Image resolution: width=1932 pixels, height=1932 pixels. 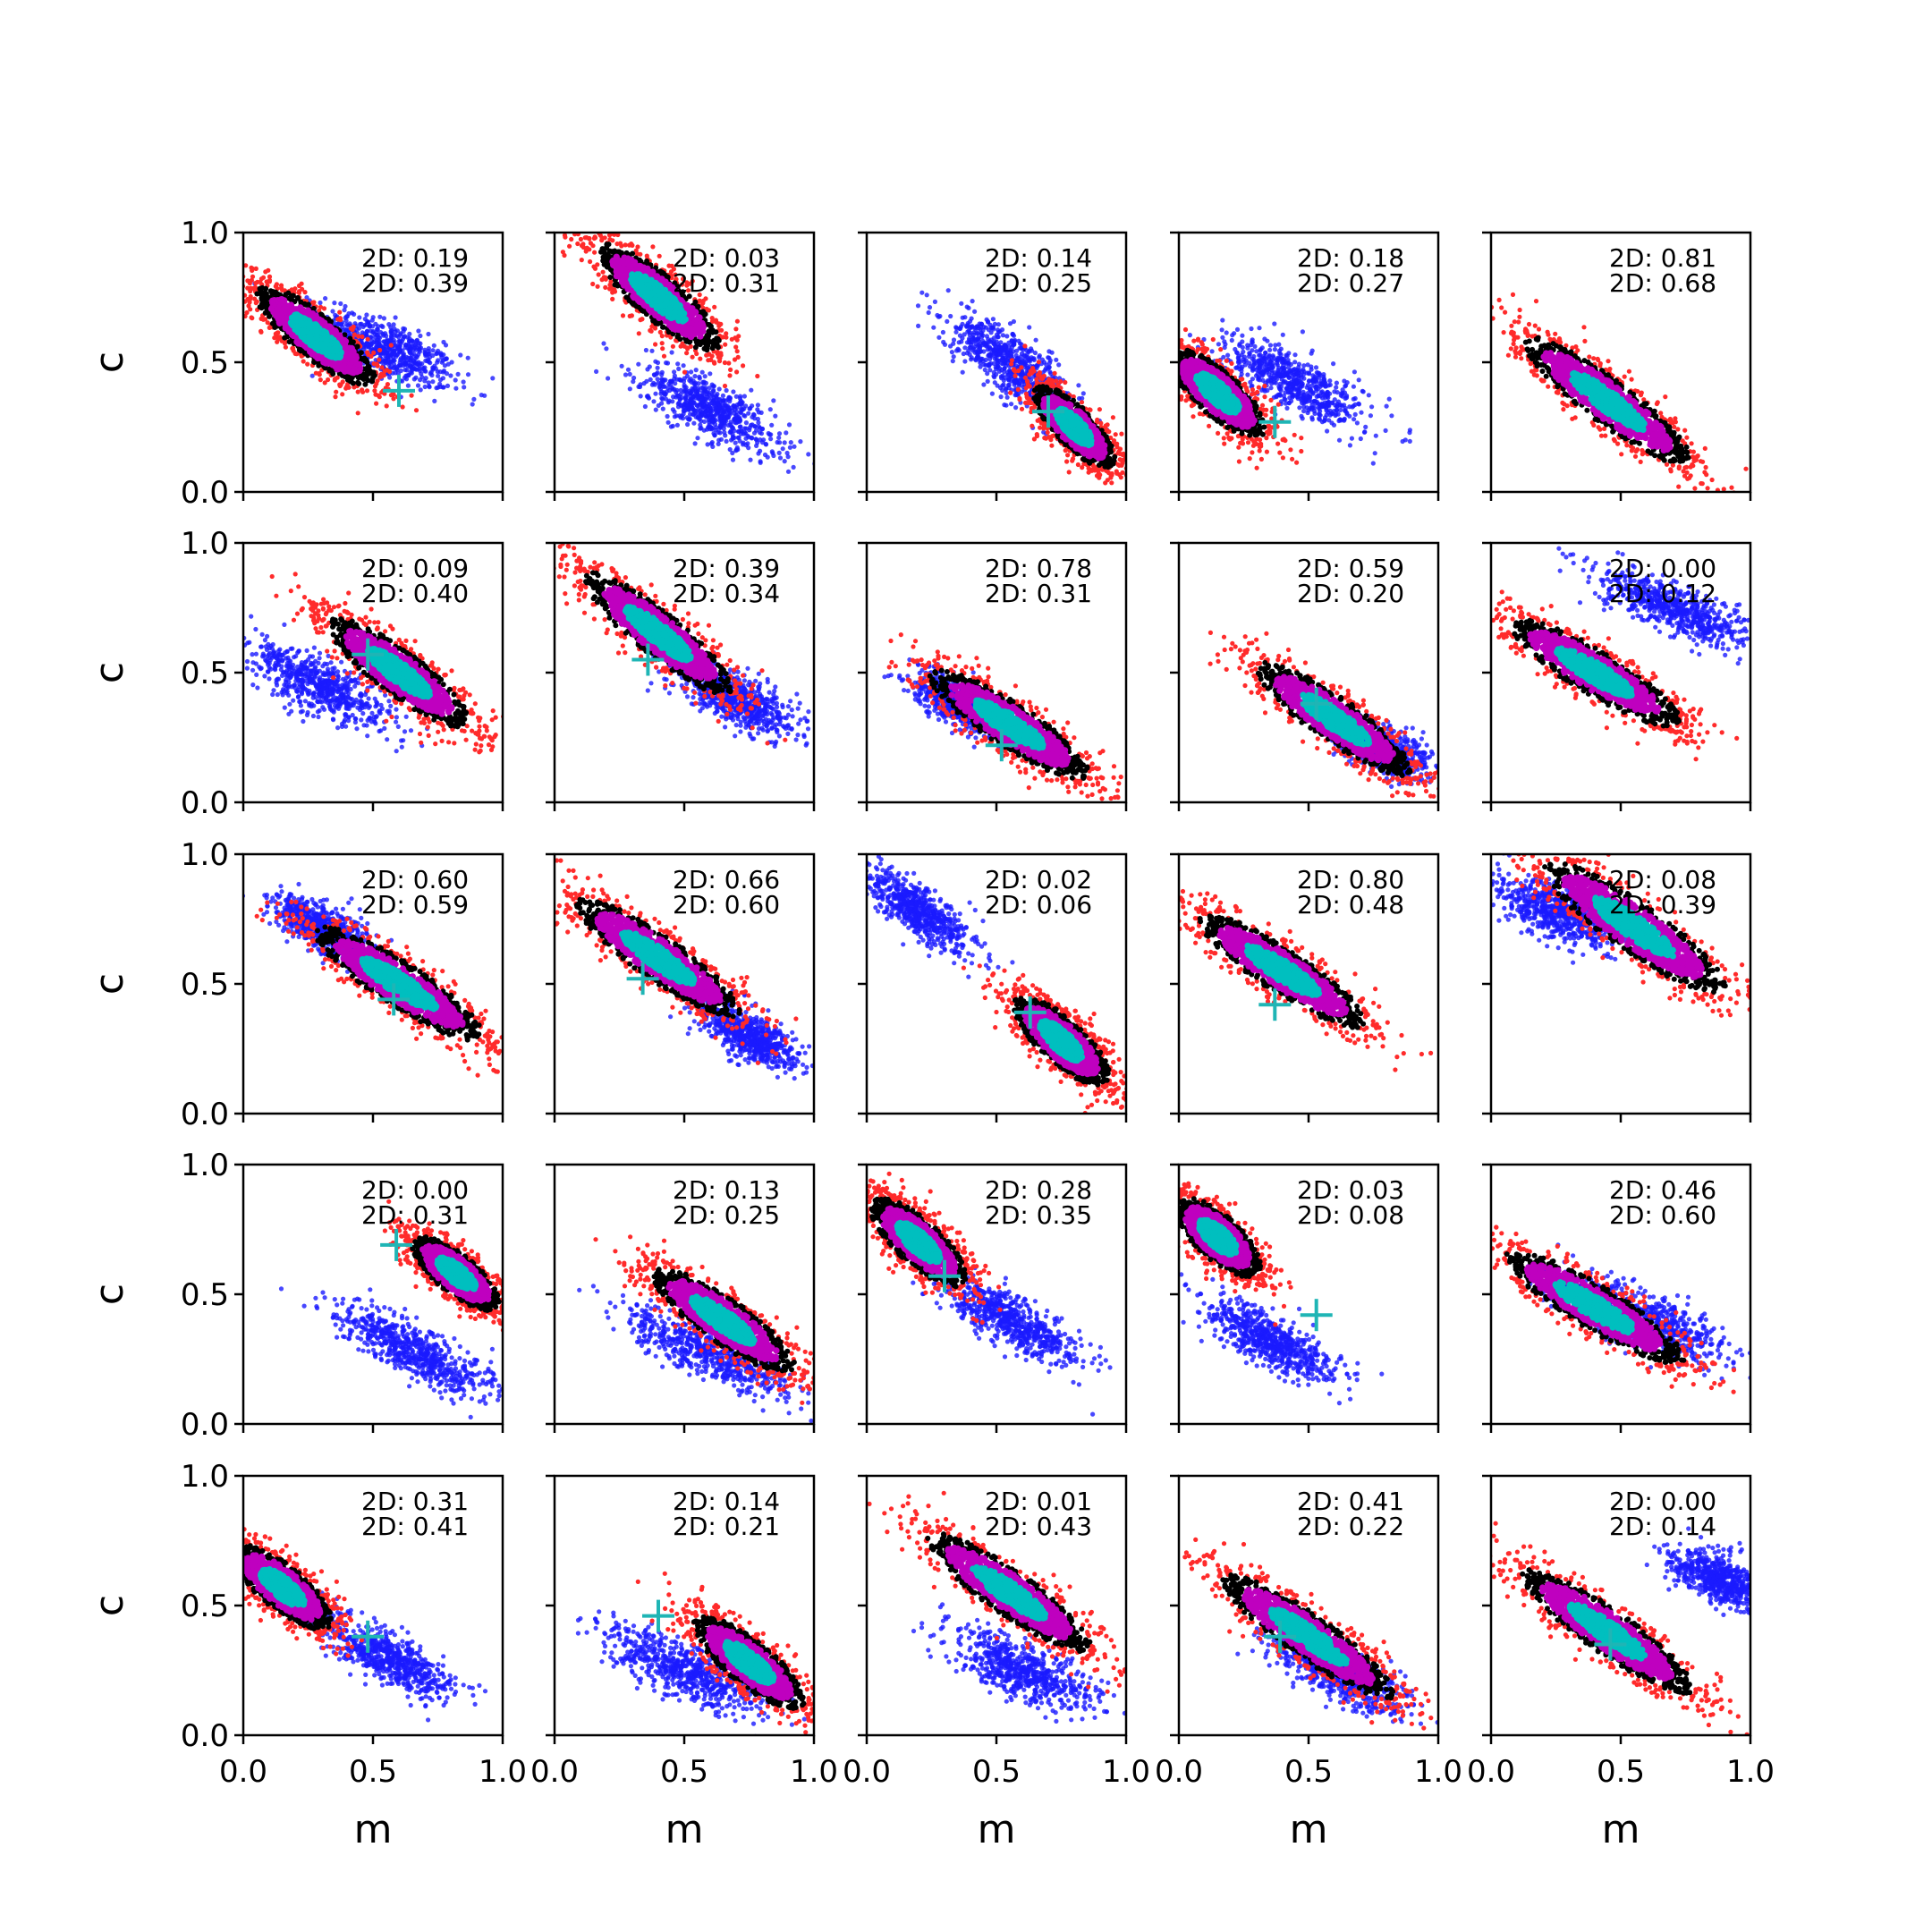 What do you see at coordinates (367, 339) in the screenshot?
I see `point-cloud` at bounding box center [367, 339].